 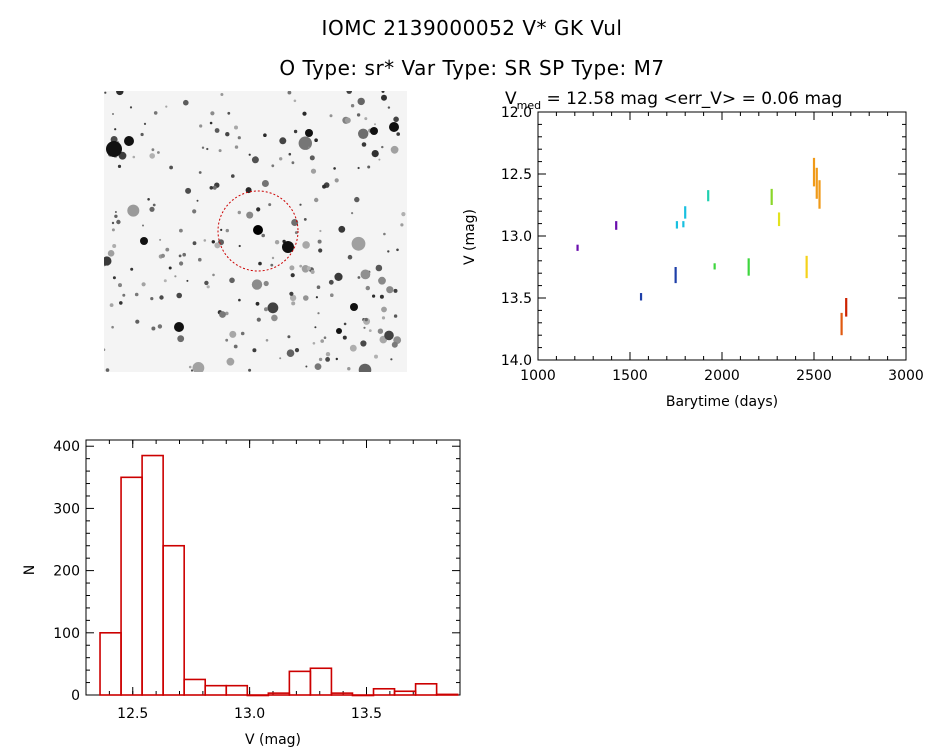 I want to click on y-tick-label: 13.0, so click(x=516, y=237).